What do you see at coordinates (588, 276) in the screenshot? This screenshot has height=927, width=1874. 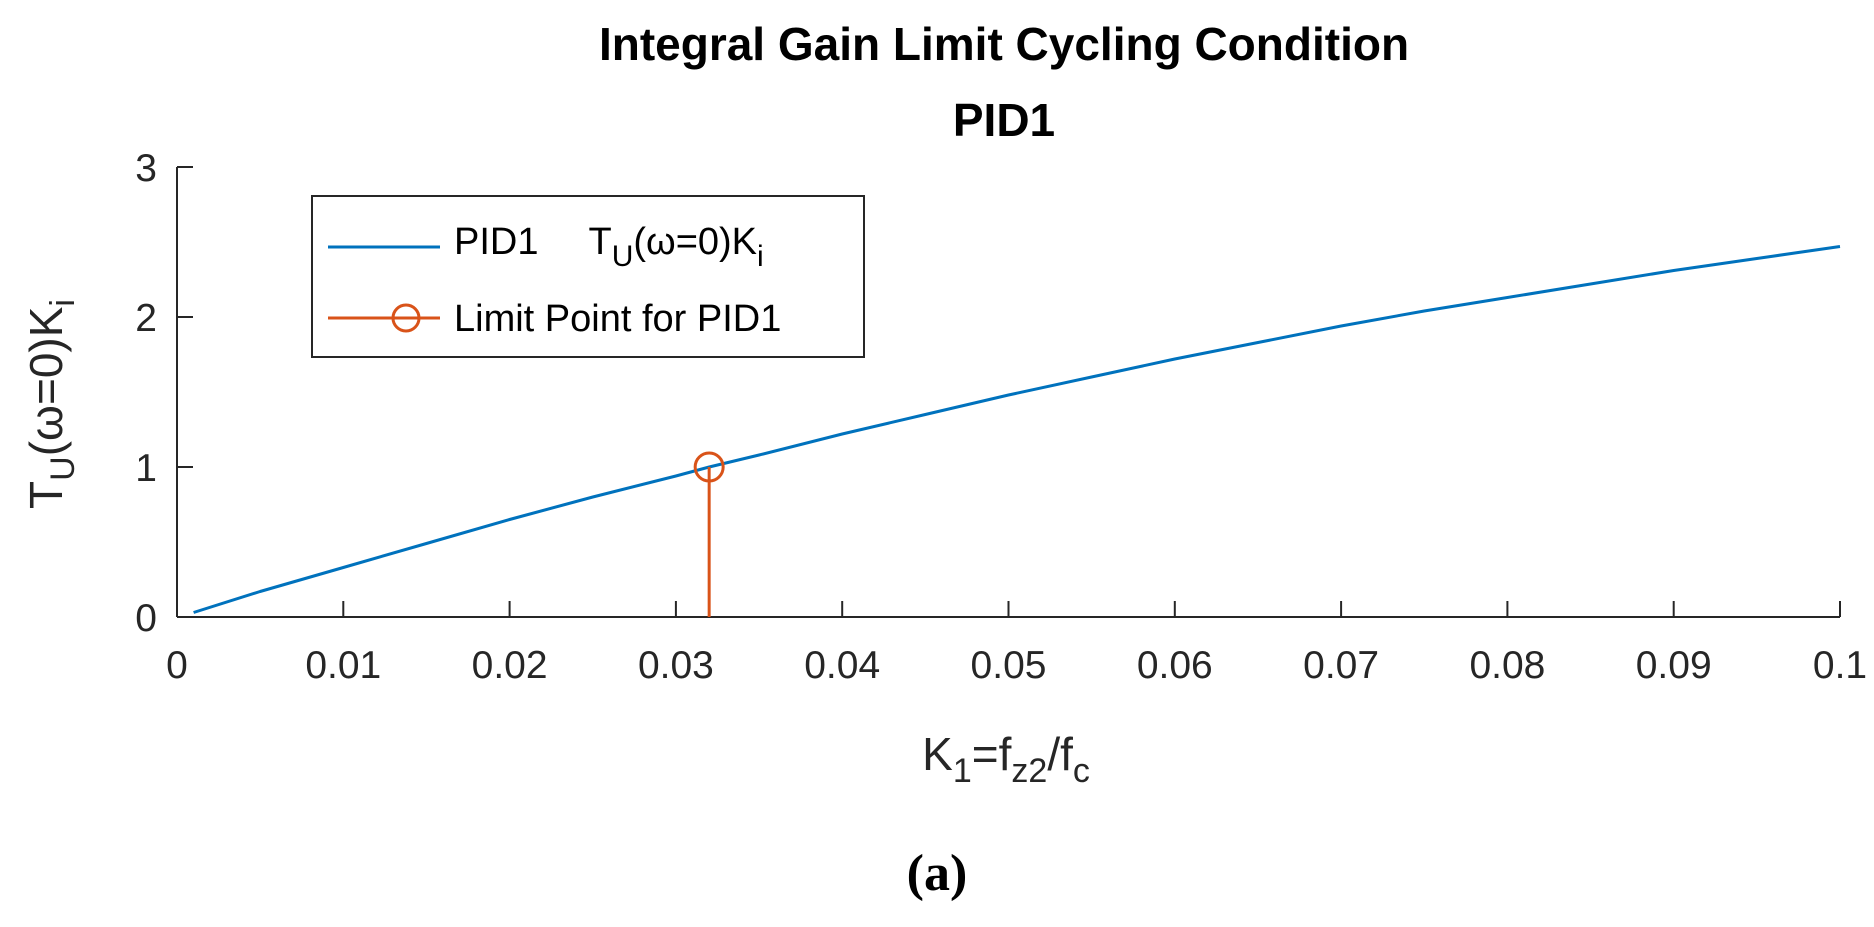 I see `legend: PID1 TU(ω=0)Ki Limit Point for PID1` at bounding box center [588, 276].